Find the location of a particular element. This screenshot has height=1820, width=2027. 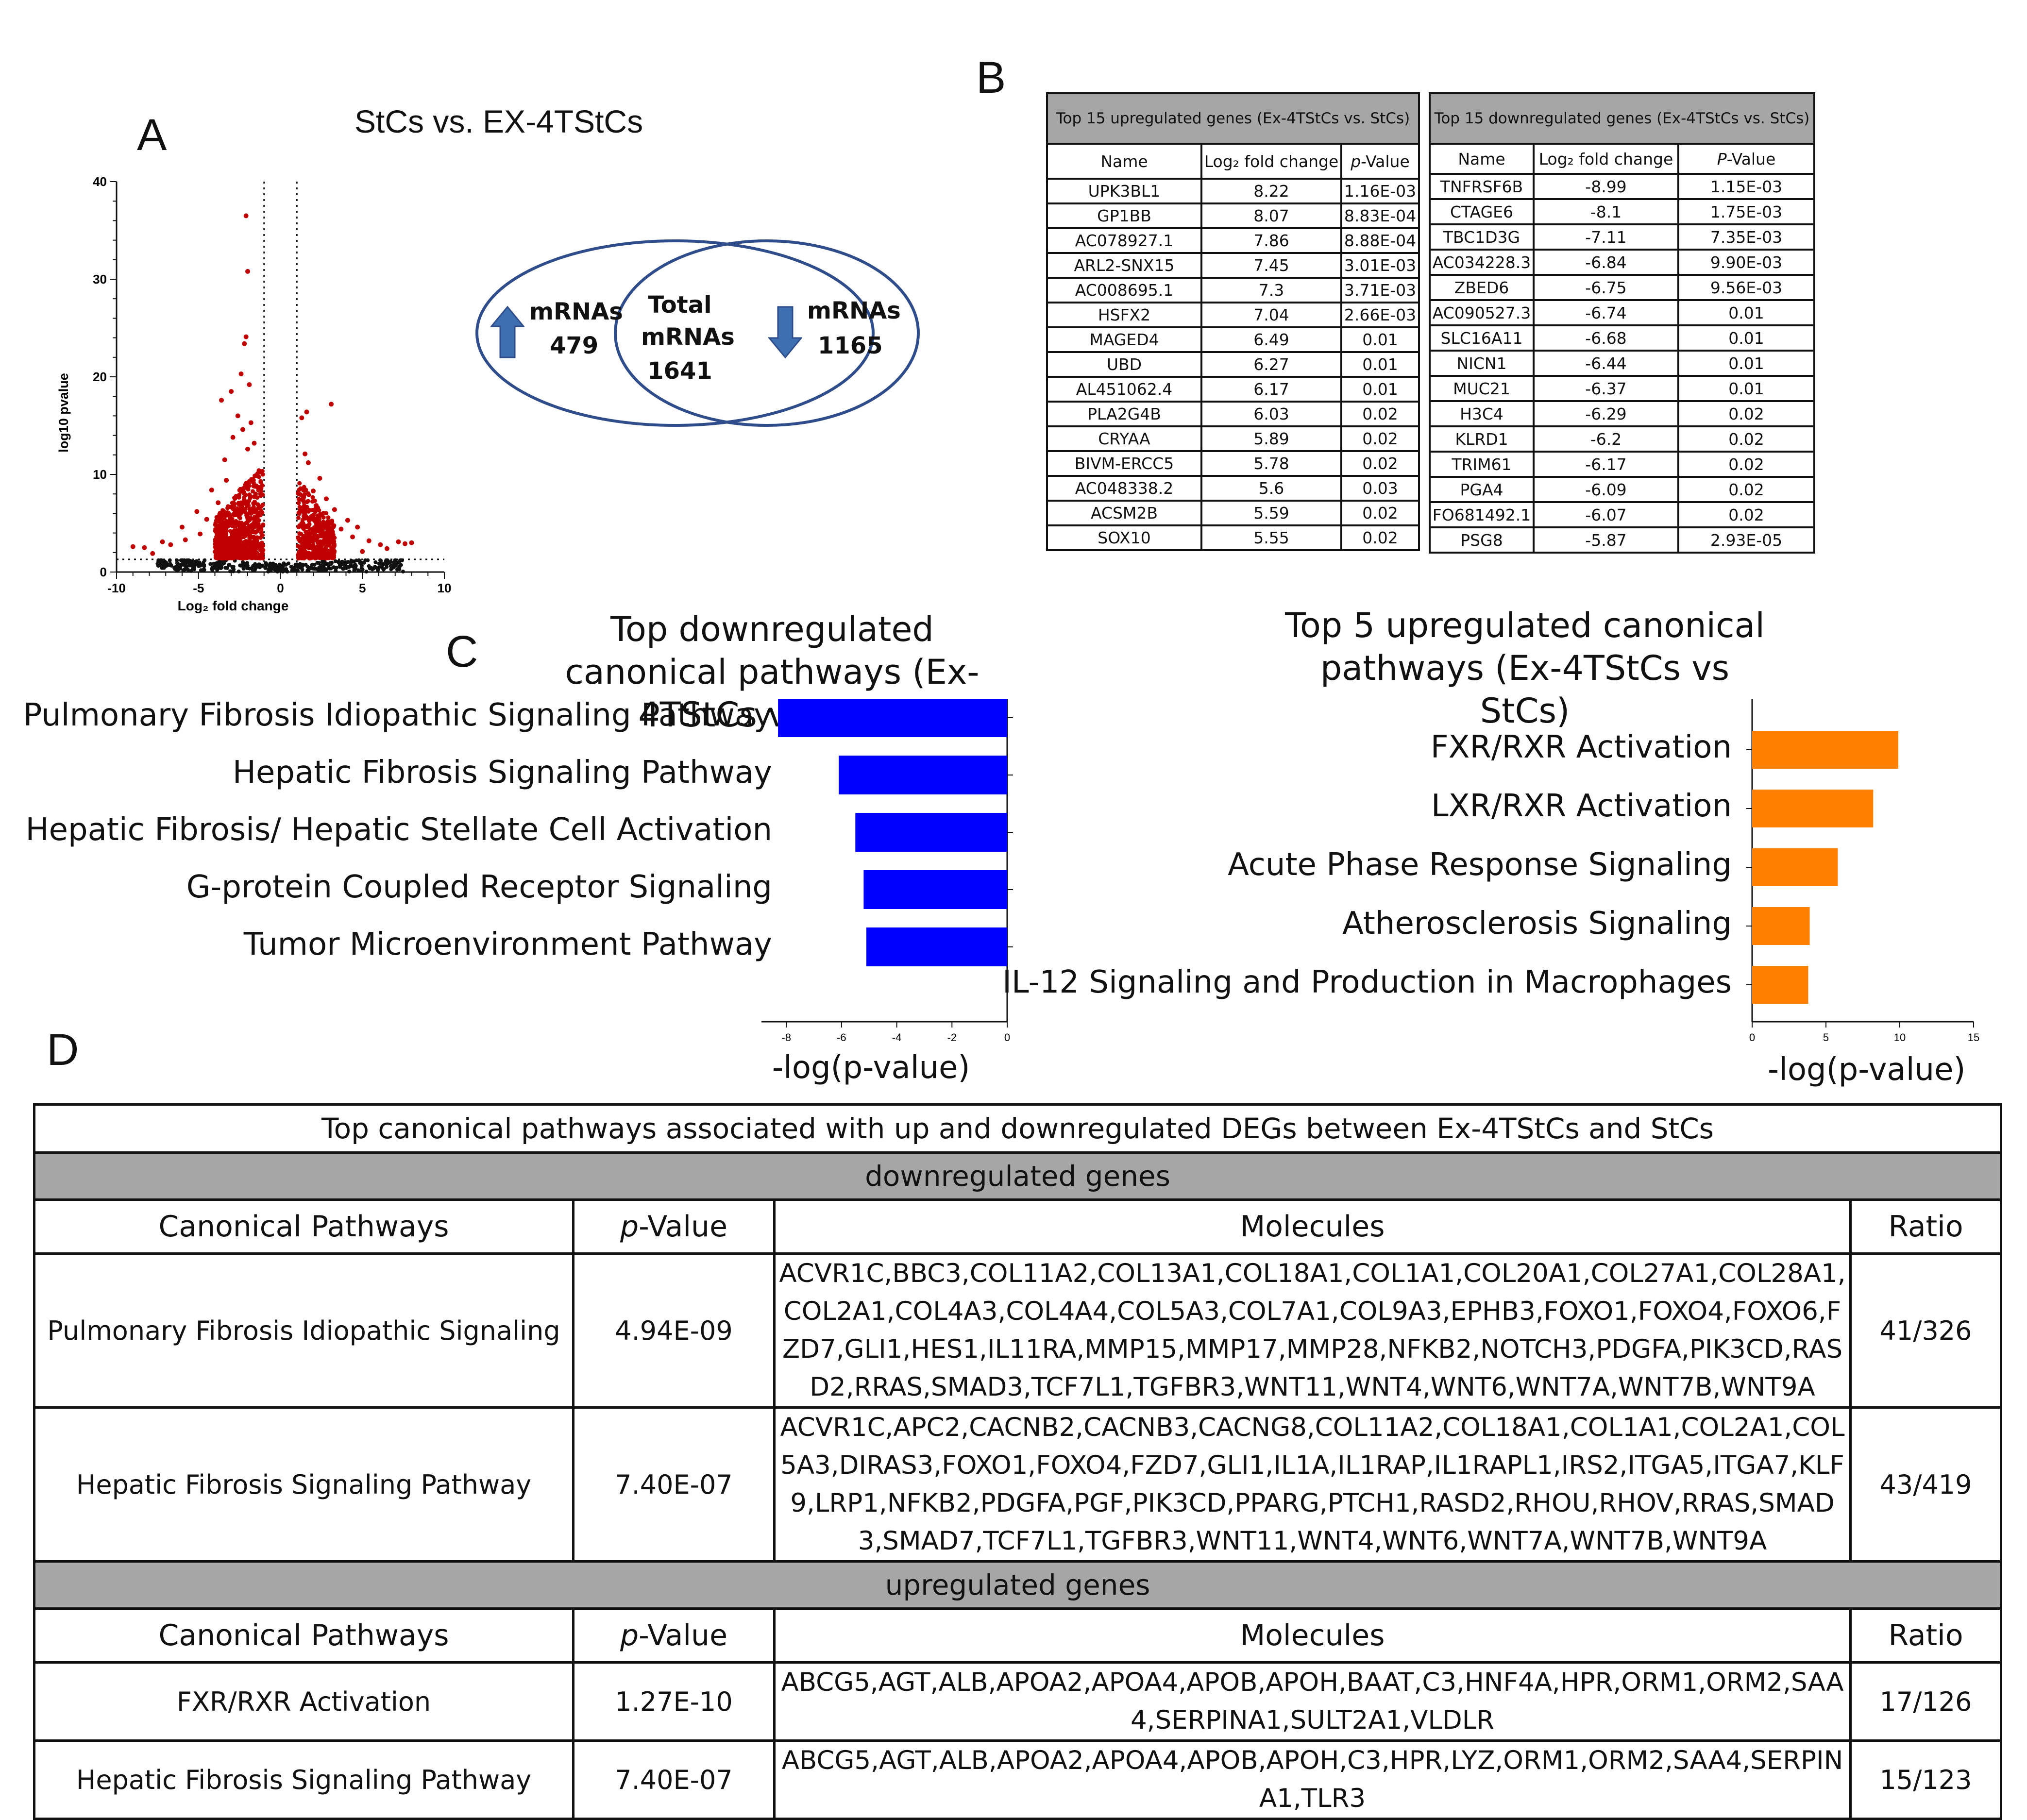

d-col-p-italic: p is located at coordinates (629, 1227).